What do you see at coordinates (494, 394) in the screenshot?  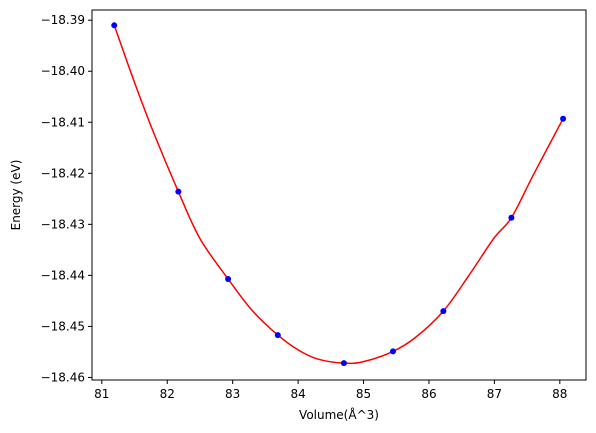 I see `x-tick-label: 87` at bounding box center [494, 394].